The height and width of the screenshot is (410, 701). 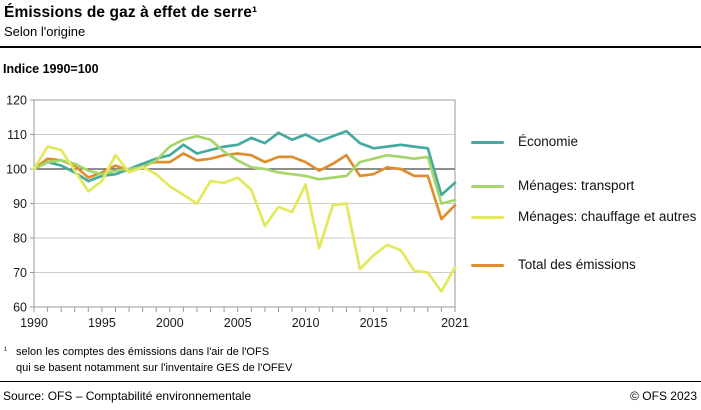 What do you see at coordinates (51, 69) in the screenshot?
I see `y-axis-unit-label: Indice 1990=100` at bounding box center [51, 69].